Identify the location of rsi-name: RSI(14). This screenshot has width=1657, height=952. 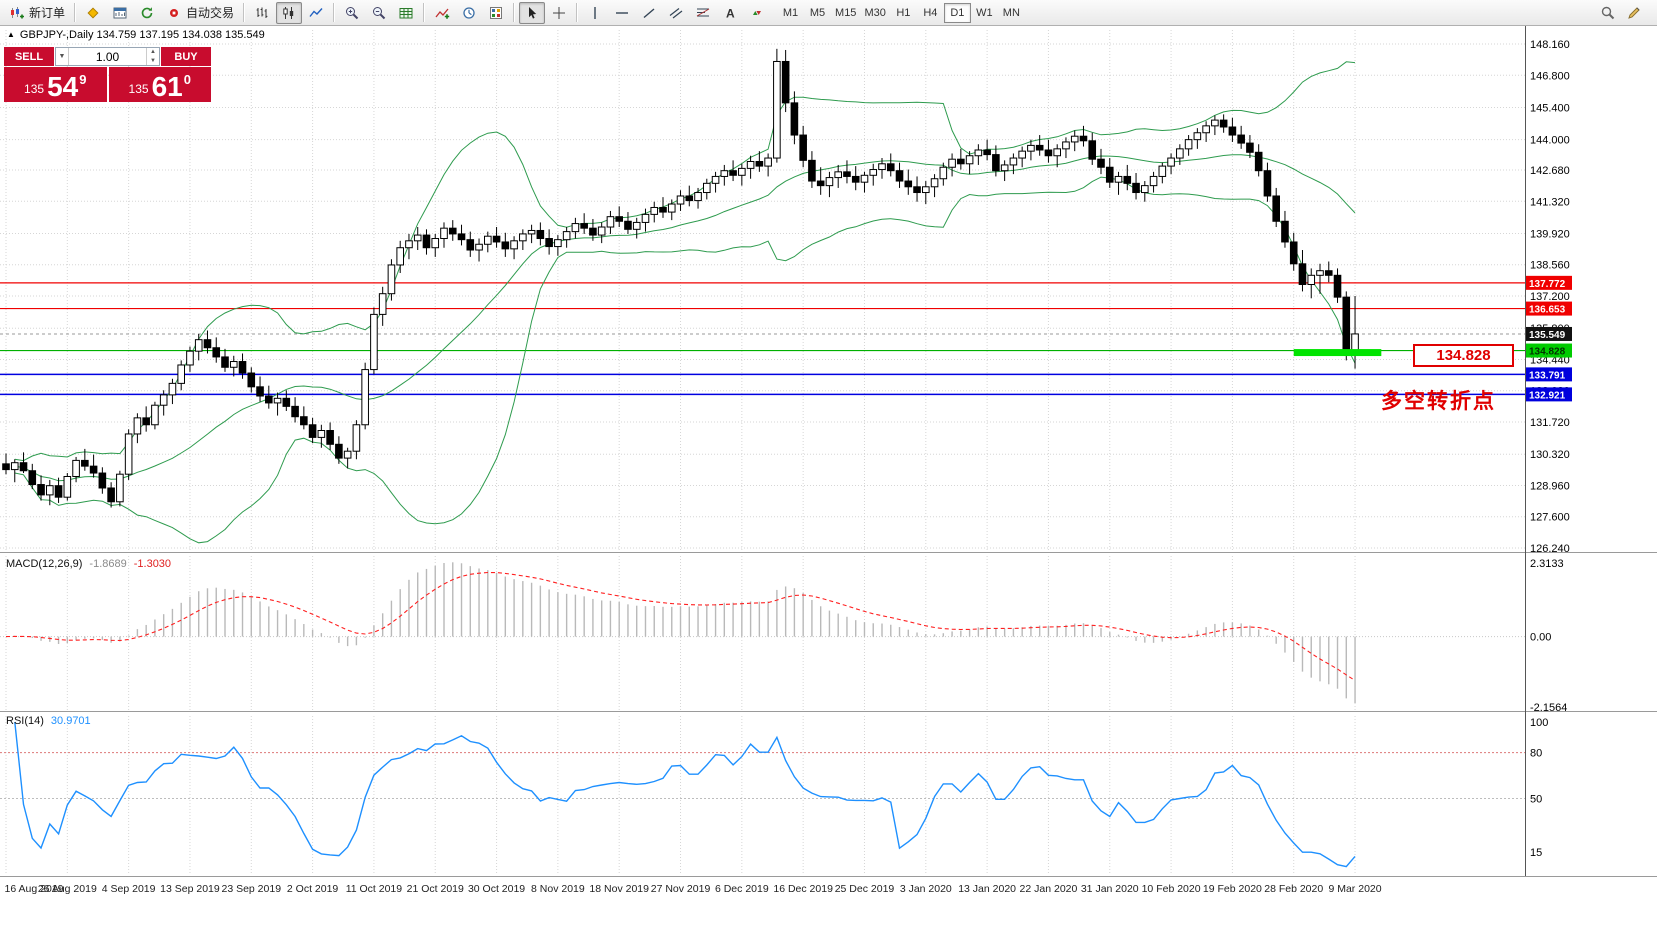
(25, 721).